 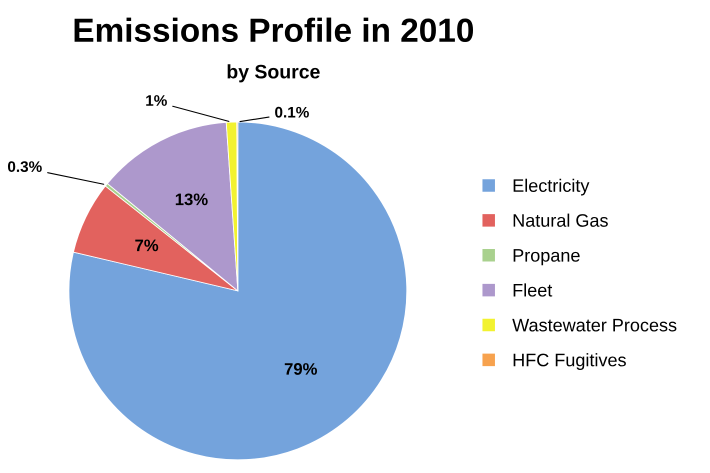 I want to click on legend-label: Wastewater Process, so click(x=594, y=325).